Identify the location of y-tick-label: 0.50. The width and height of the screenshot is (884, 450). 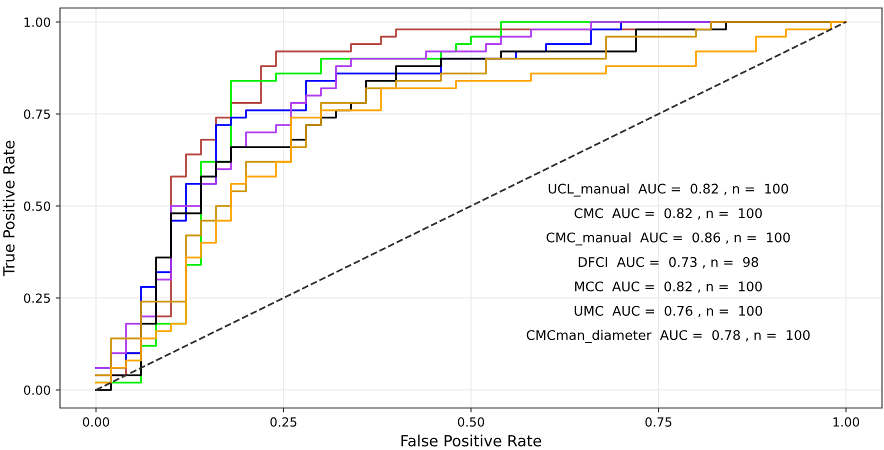
(37, 206).